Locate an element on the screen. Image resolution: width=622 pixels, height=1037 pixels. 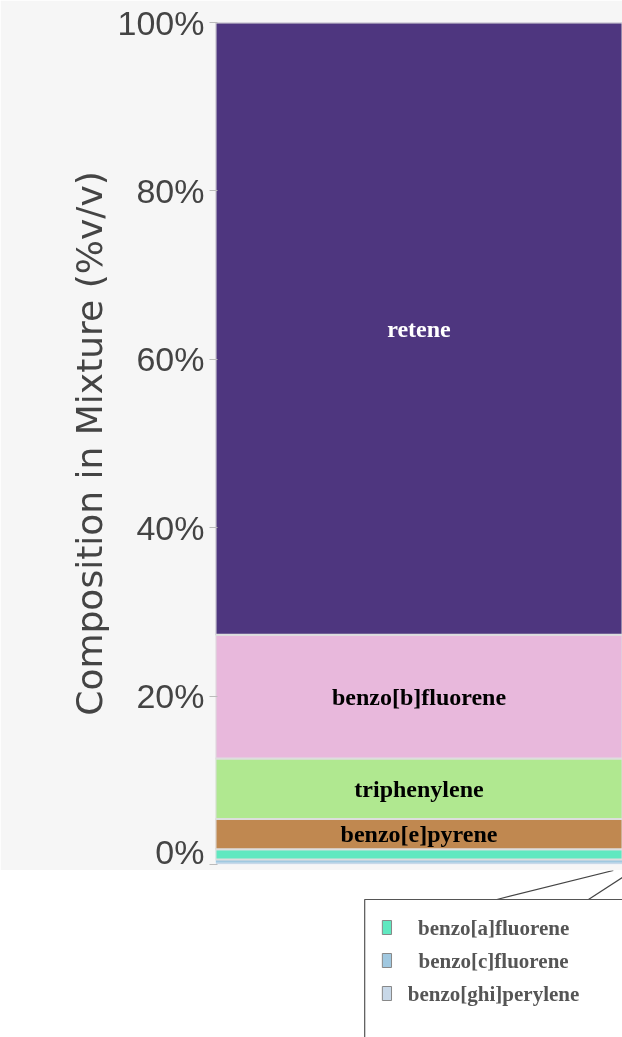
y-axis-title: Composition in Mixture (%v/v) is located at coordinates (89, 443).